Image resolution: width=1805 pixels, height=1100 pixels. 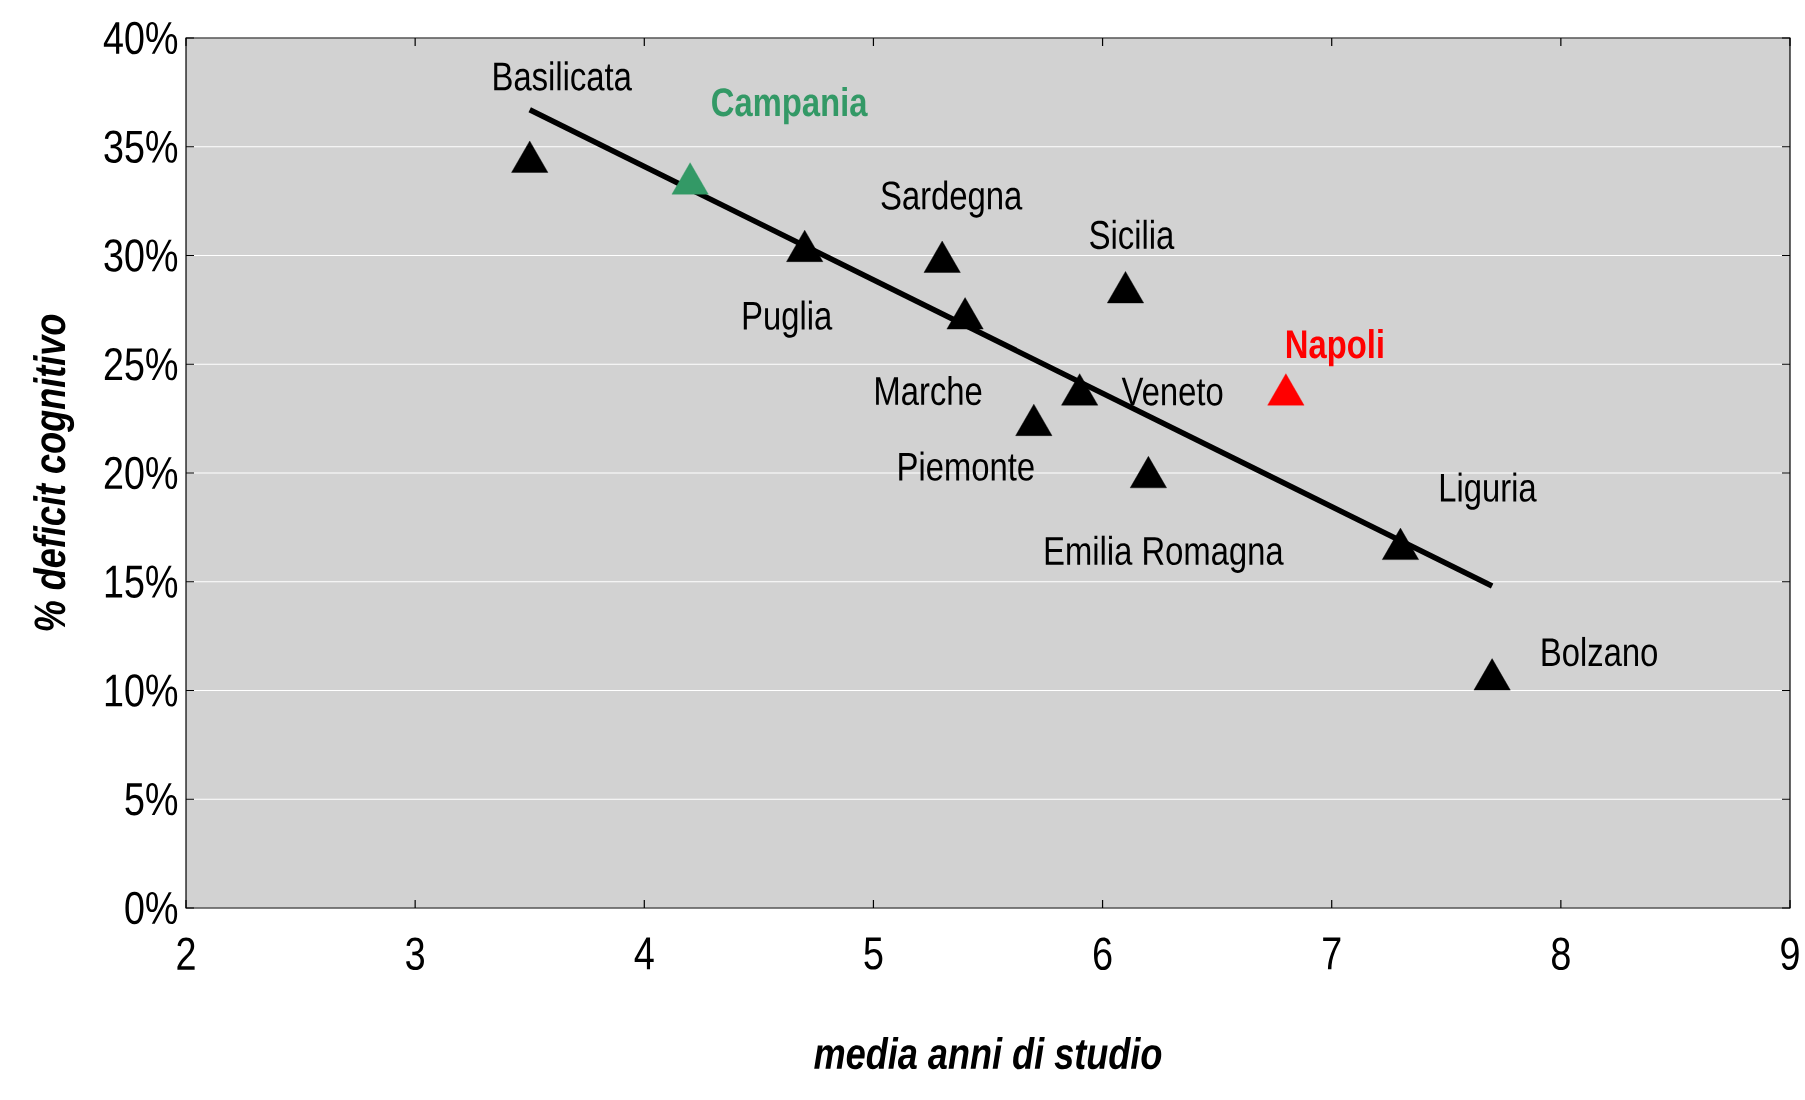 I want to click on annotation: Emilia Romagna, so click(x=1164, y=554).